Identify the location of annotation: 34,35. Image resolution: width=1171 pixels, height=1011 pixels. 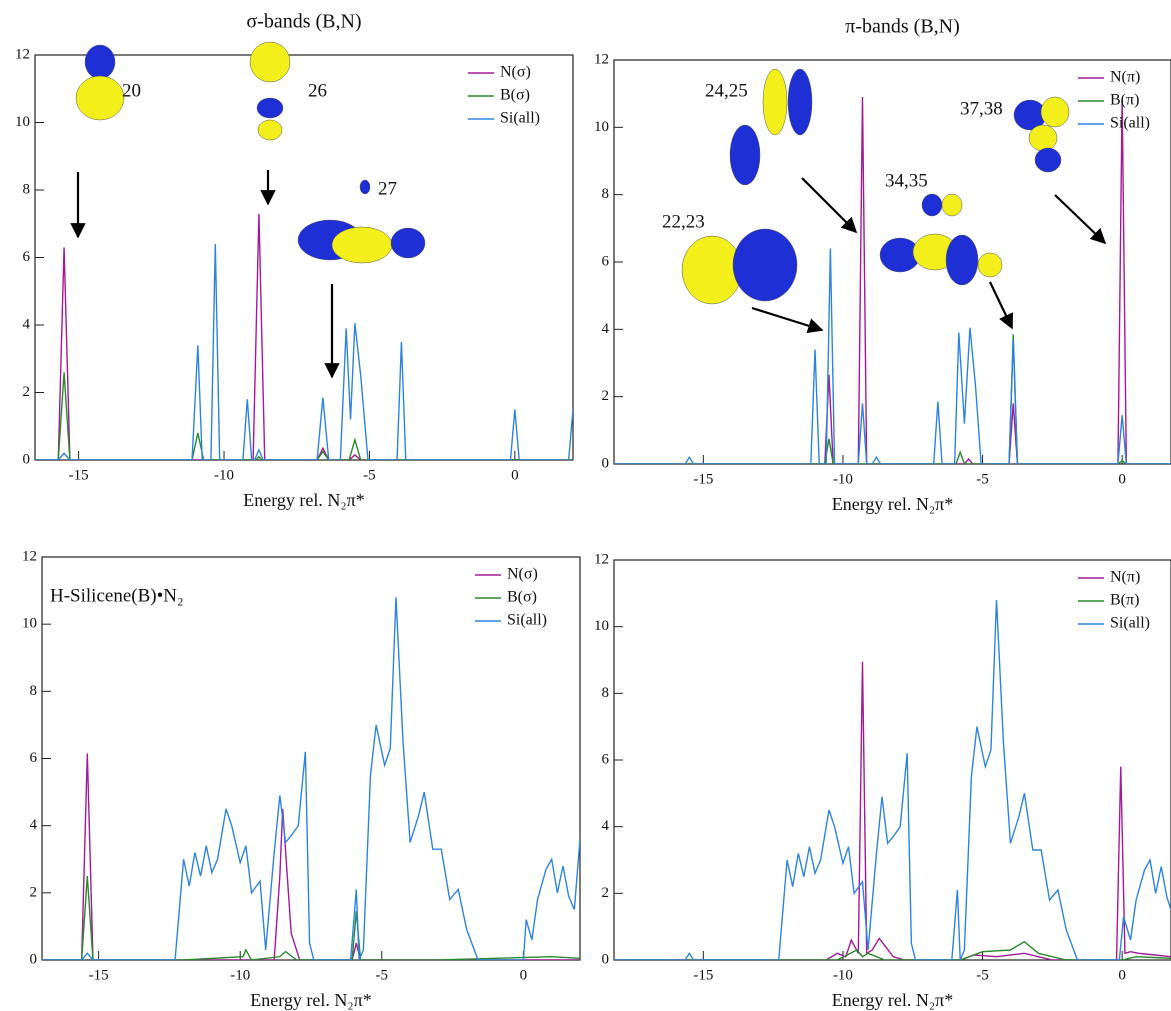
(906, 180).